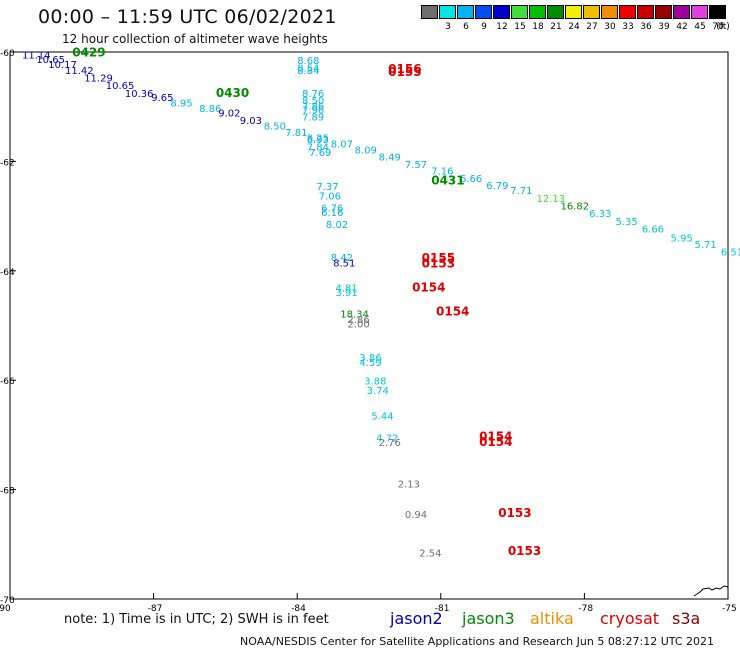  I want to click on wave-height-label: 5.95, so click(682, 238).